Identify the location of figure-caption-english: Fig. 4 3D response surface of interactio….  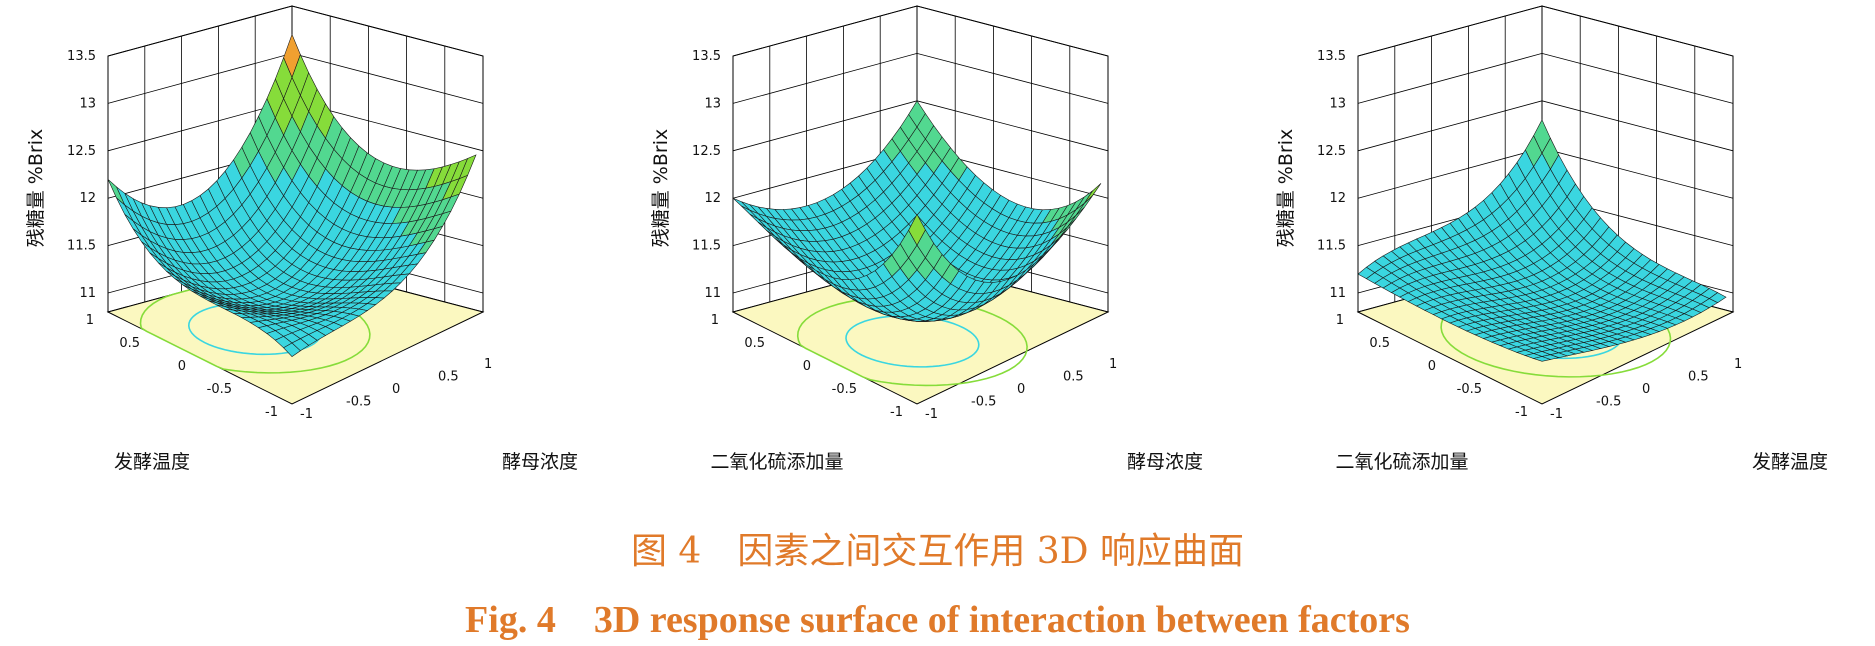
(937, 620).